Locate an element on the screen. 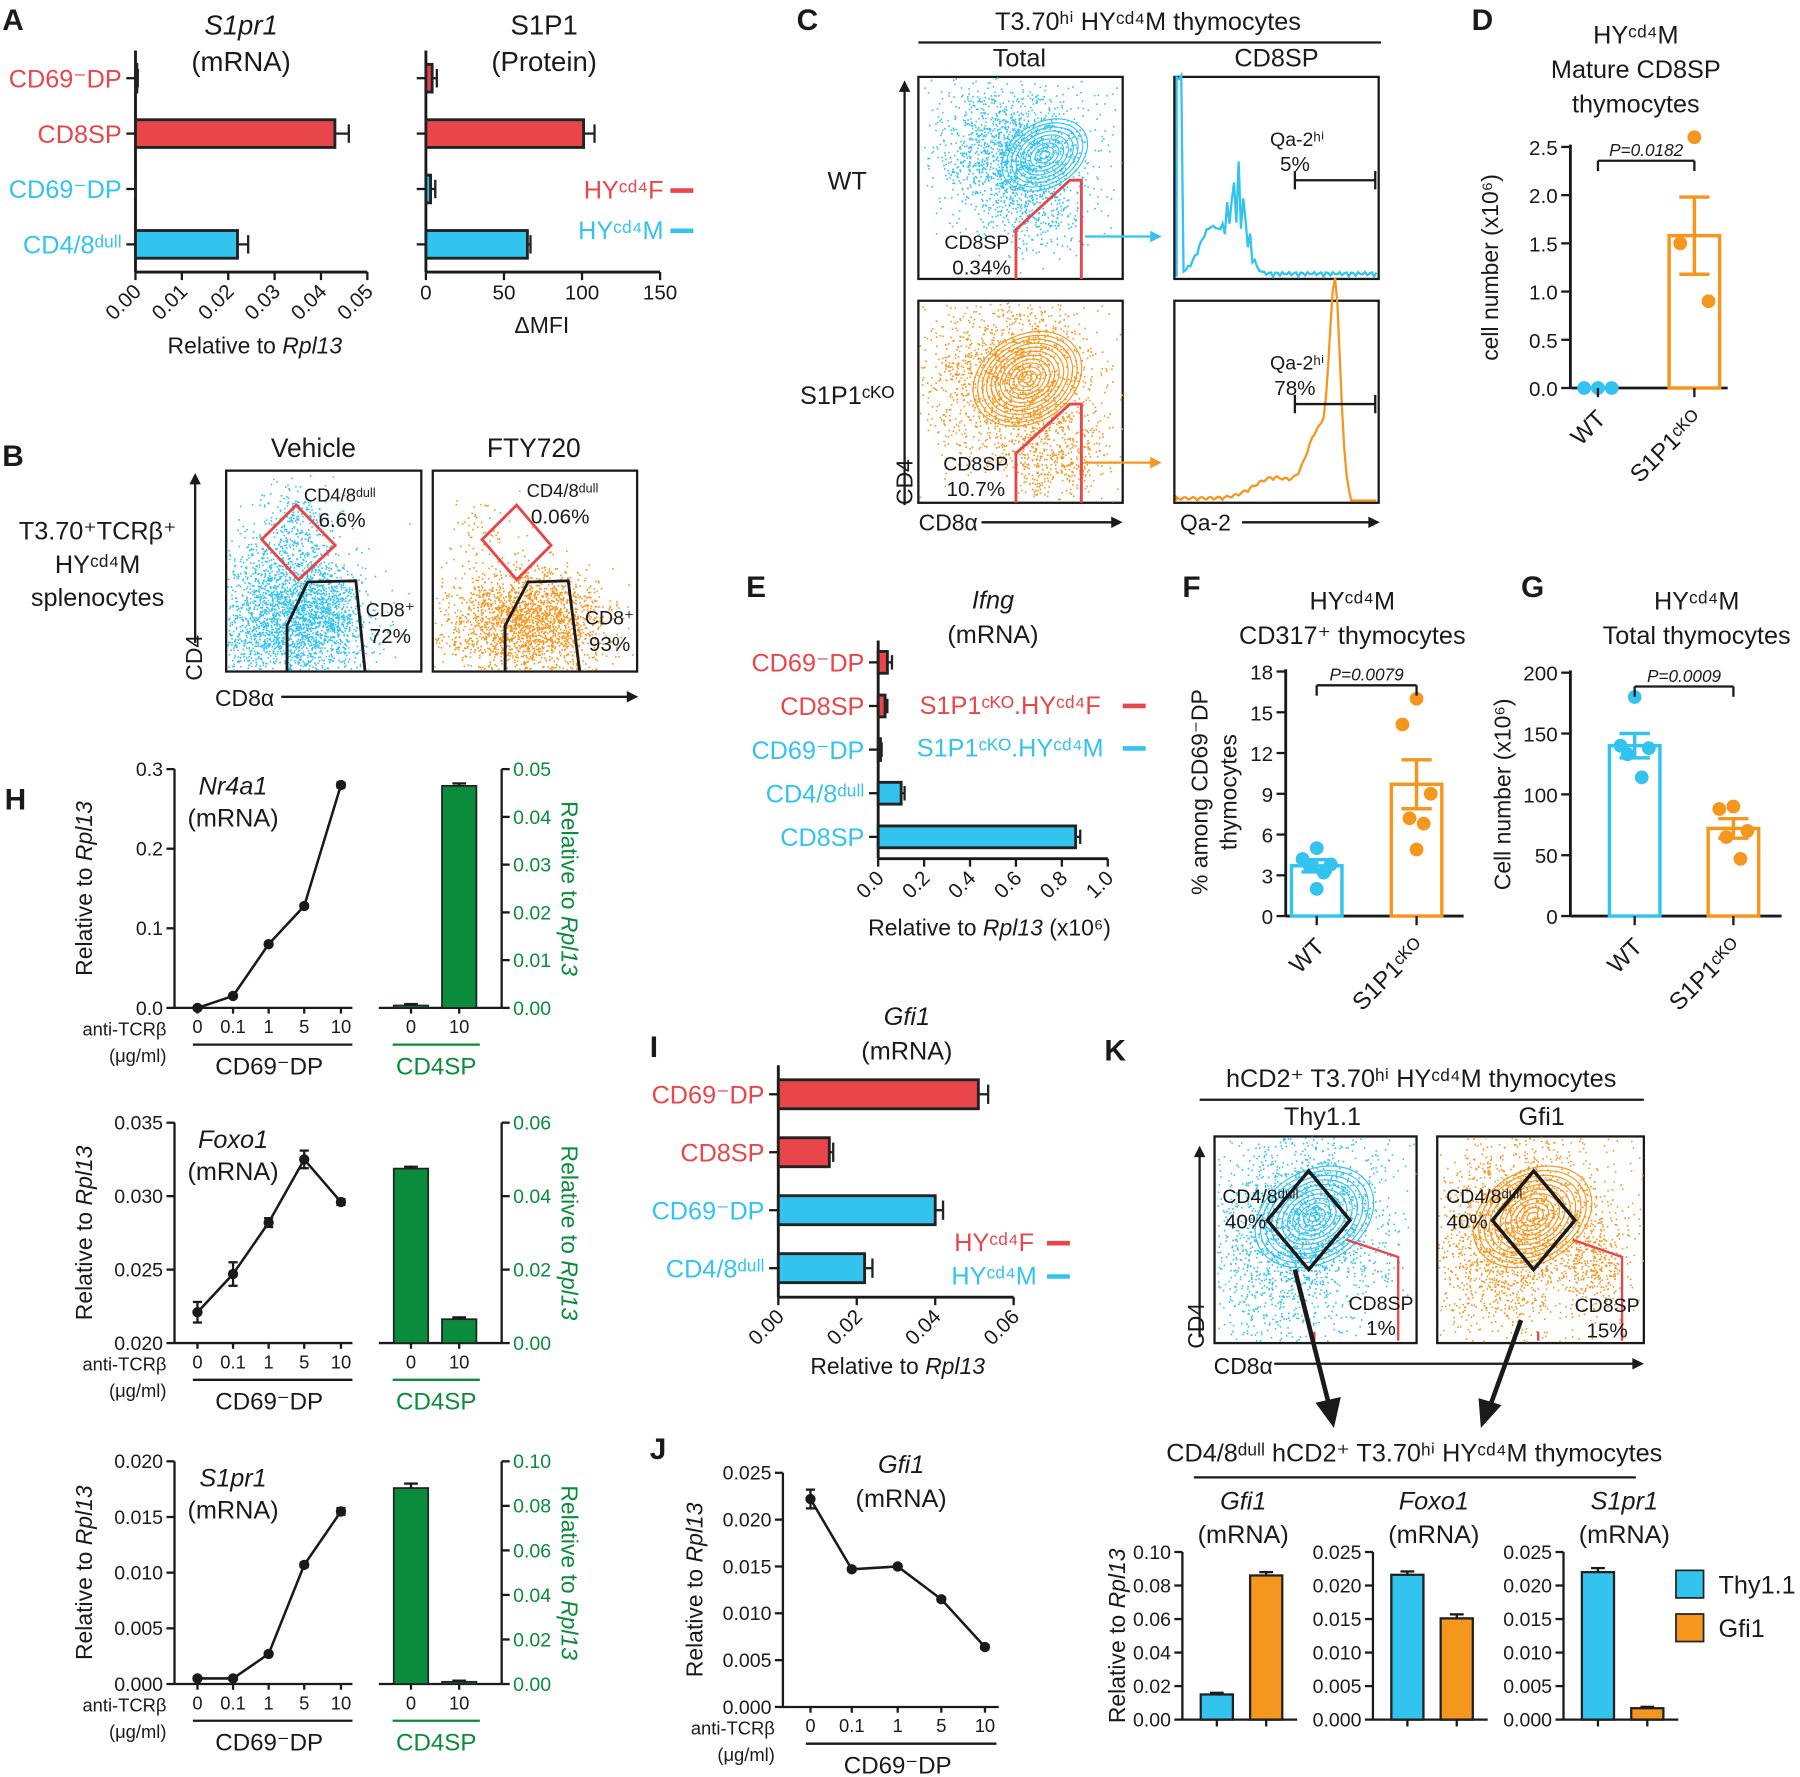  chart-title: HYᶜᵈ⁴M is located at coordinates (1352, 602).